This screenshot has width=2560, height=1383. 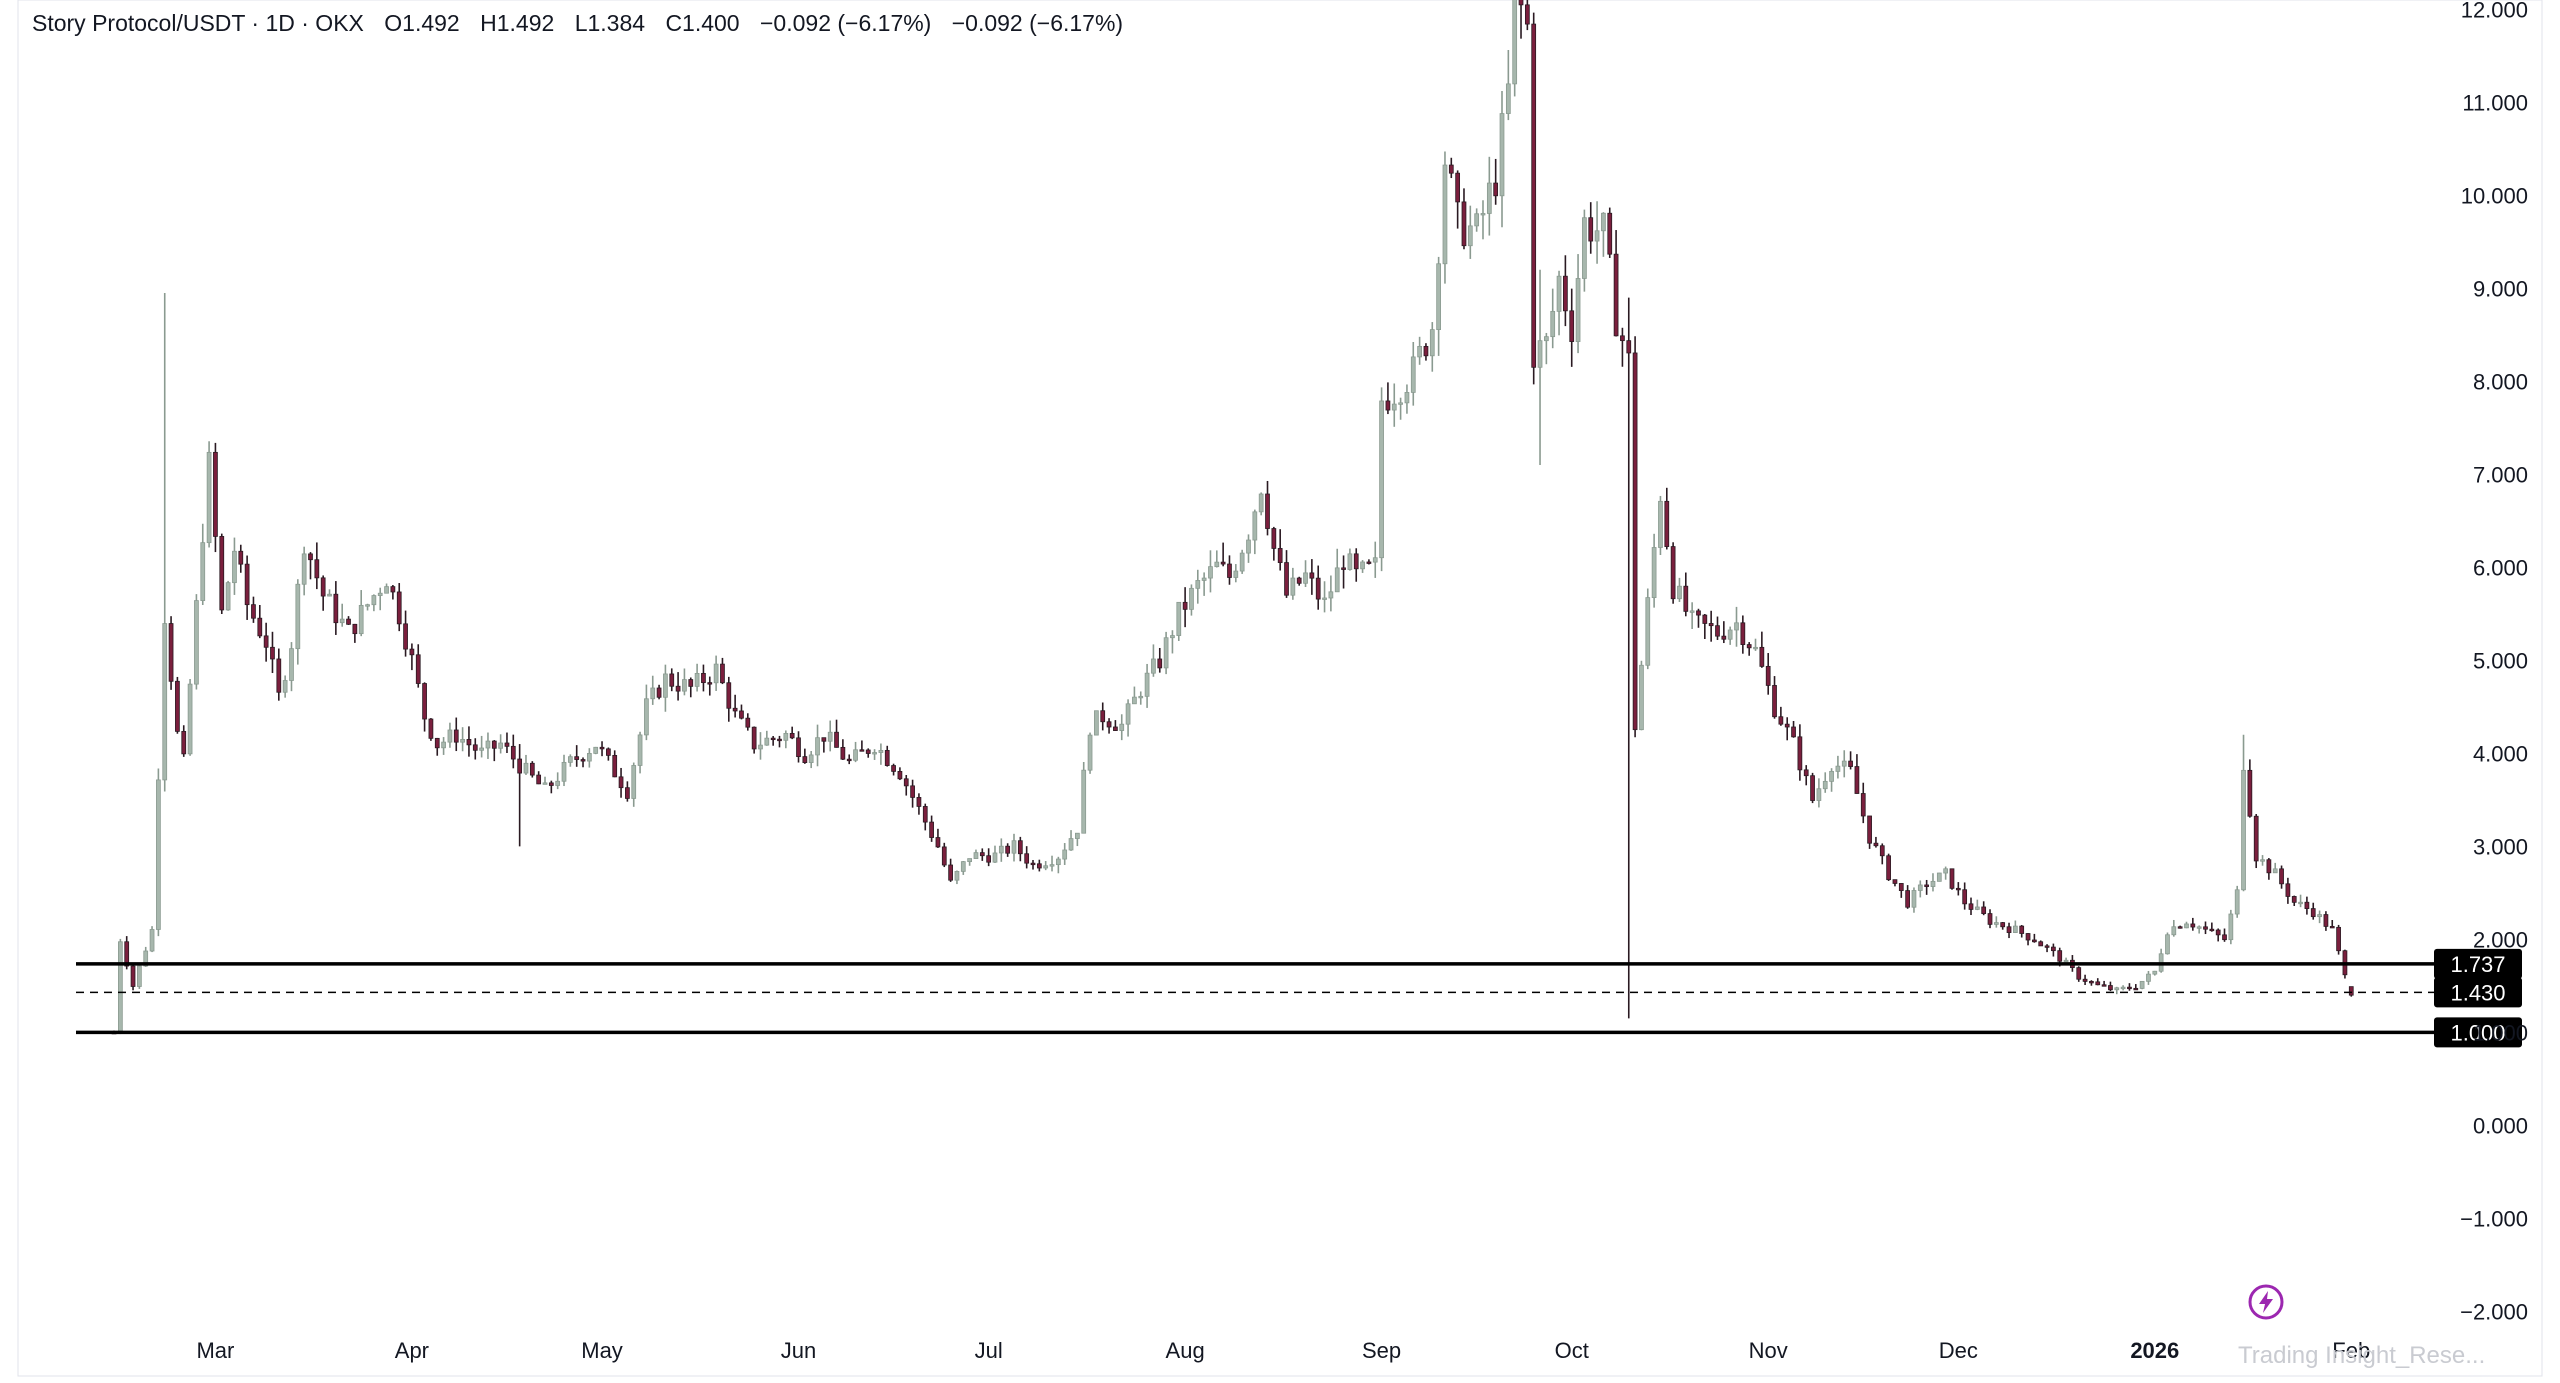 I want to click on x-tick-label: Nov, so click(x=1768, y=1350).